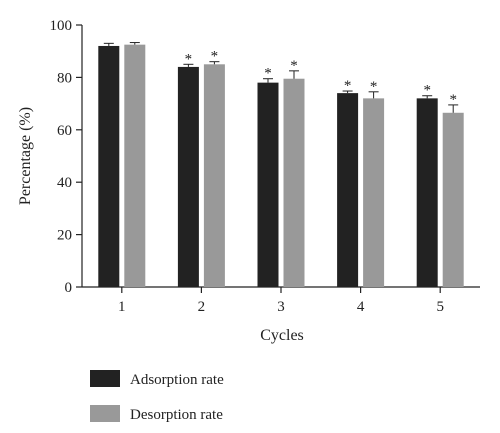  What do you see at coordinates (64, 131) in the screenshot?
I see `y-tick-label: 60` at bounding box center [64, 131].